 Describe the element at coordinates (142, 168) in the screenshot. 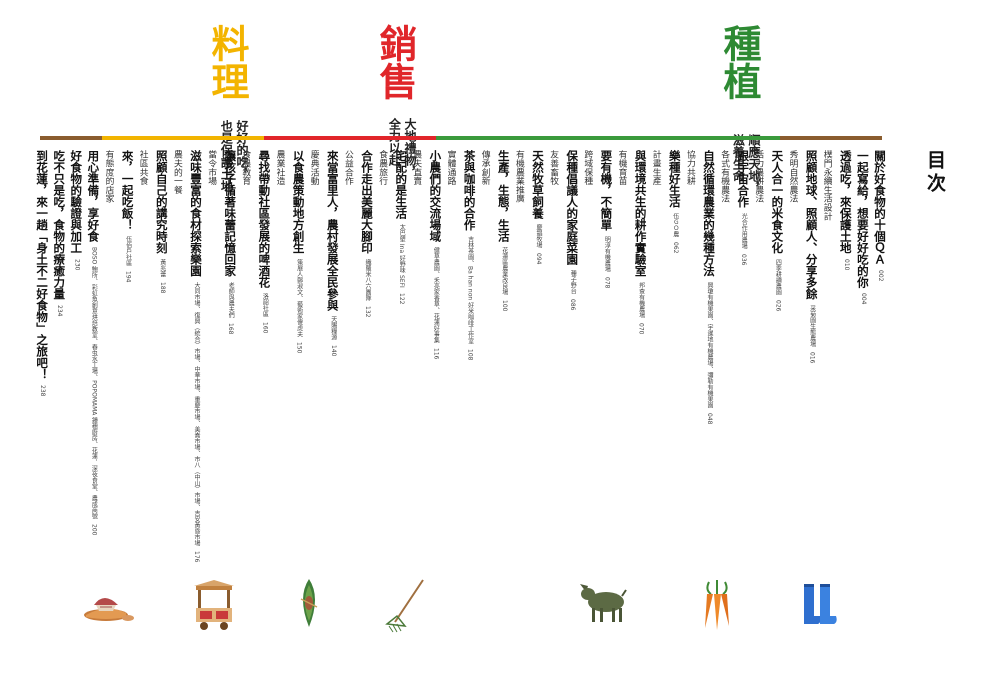

I see `toc-entry-title: 社區共食` at that location.